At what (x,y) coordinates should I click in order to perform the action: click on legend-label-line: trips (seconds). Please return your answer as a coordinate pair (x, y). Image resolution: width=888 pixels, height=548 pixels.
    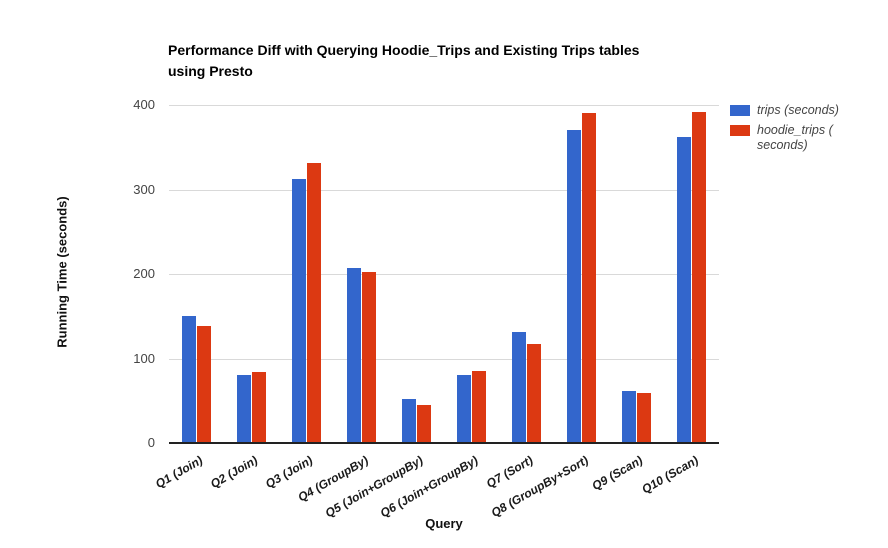
    Looking at the image, I should click on (798, 110).